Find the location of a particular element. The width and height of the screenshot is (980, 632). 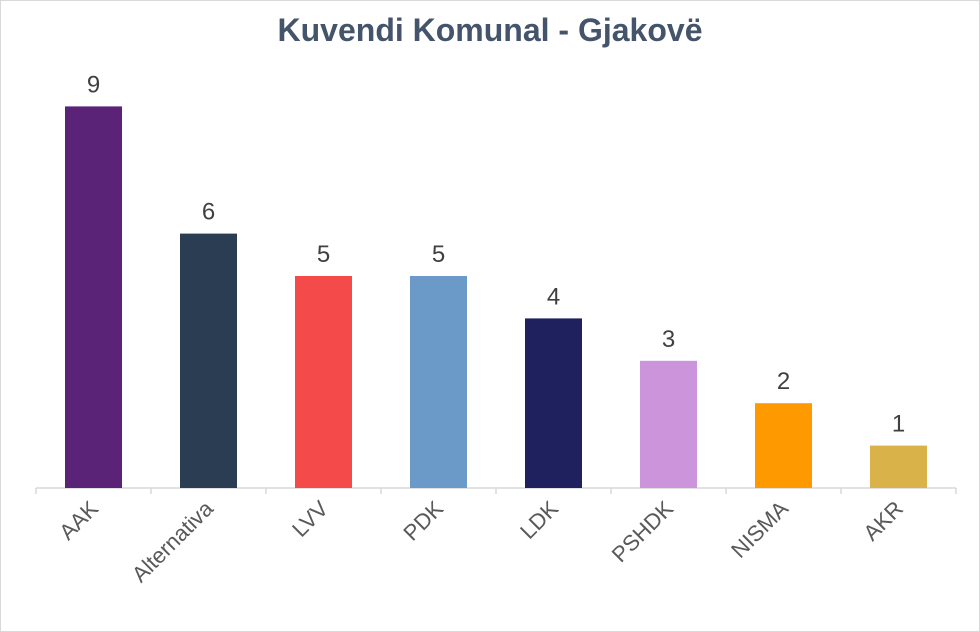

data-label-ldk: 4 is located at coordinates (553, 296).